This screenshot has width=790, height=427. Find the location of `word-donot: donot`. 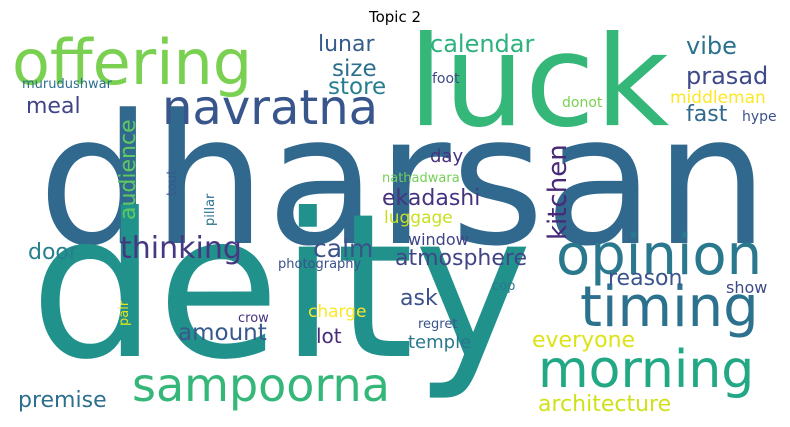

word-donot: donot is located at coordinates (582, 103).